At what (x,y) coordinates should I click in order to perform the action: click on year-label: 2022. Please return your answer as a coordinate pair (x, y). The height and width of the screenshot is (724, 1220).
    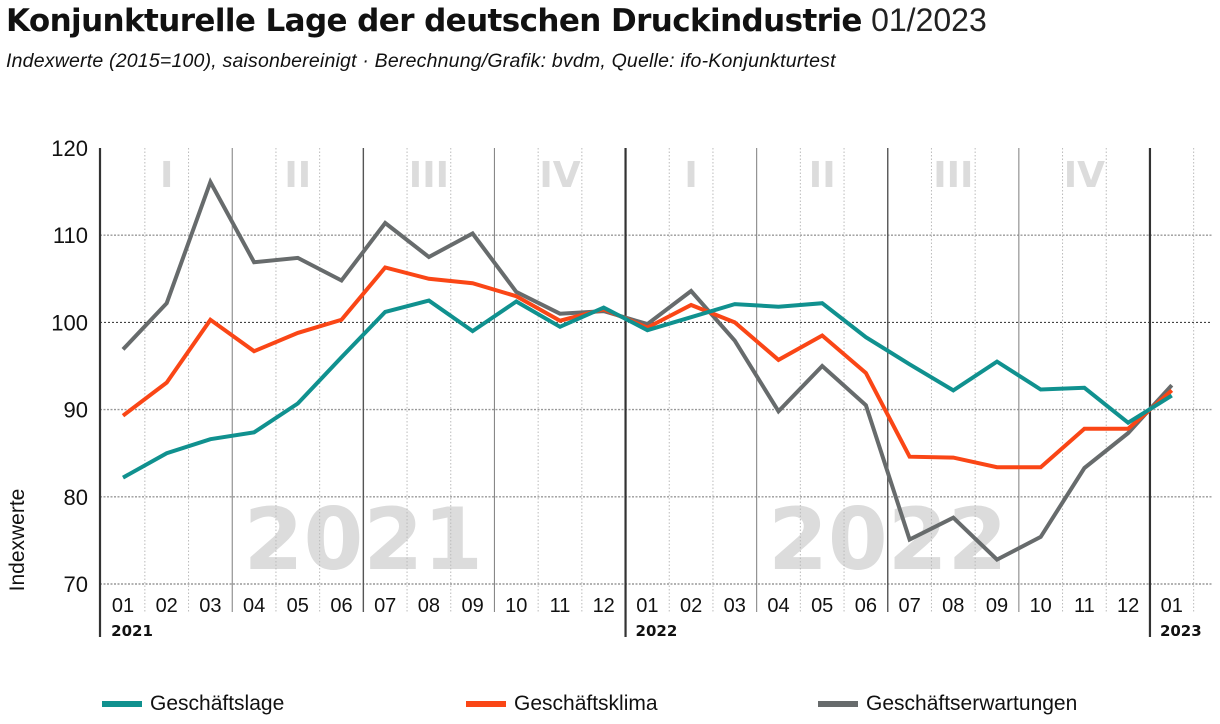
    Looking at the image, I should click on (657, 631).